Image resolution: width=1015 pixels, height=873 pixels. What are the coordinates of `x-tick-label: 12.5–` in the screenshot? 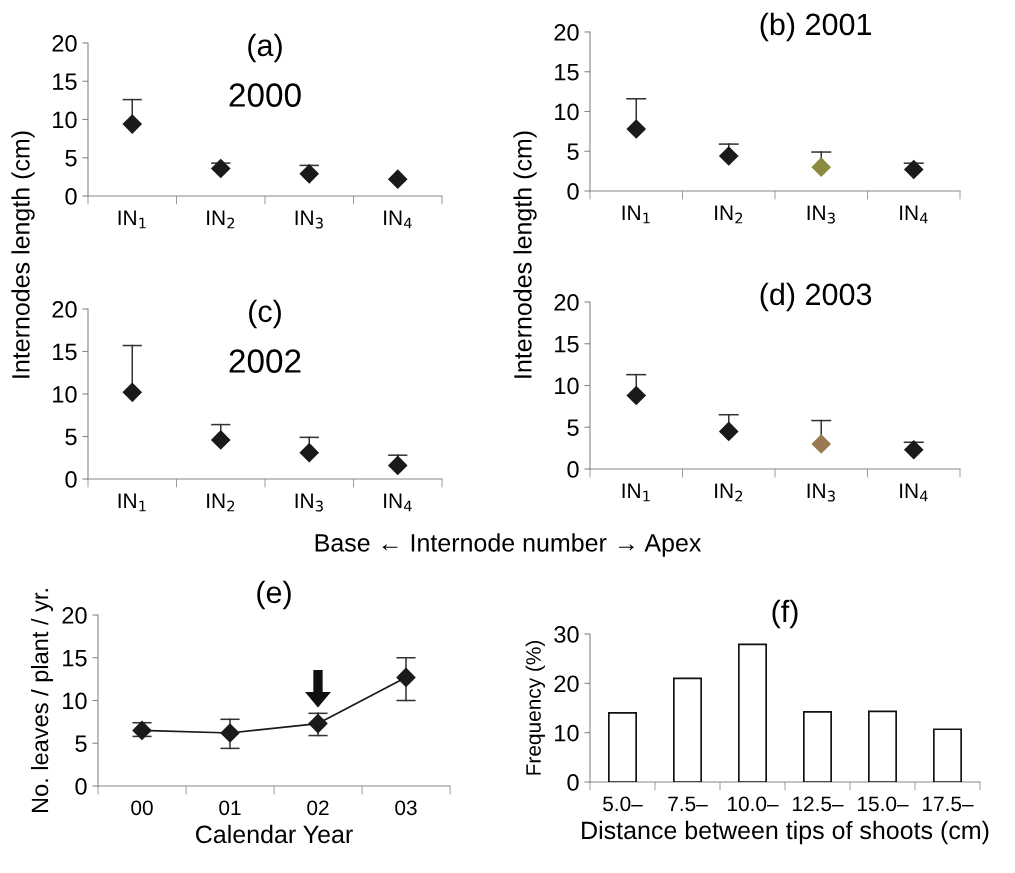 It's located at (818, 804).